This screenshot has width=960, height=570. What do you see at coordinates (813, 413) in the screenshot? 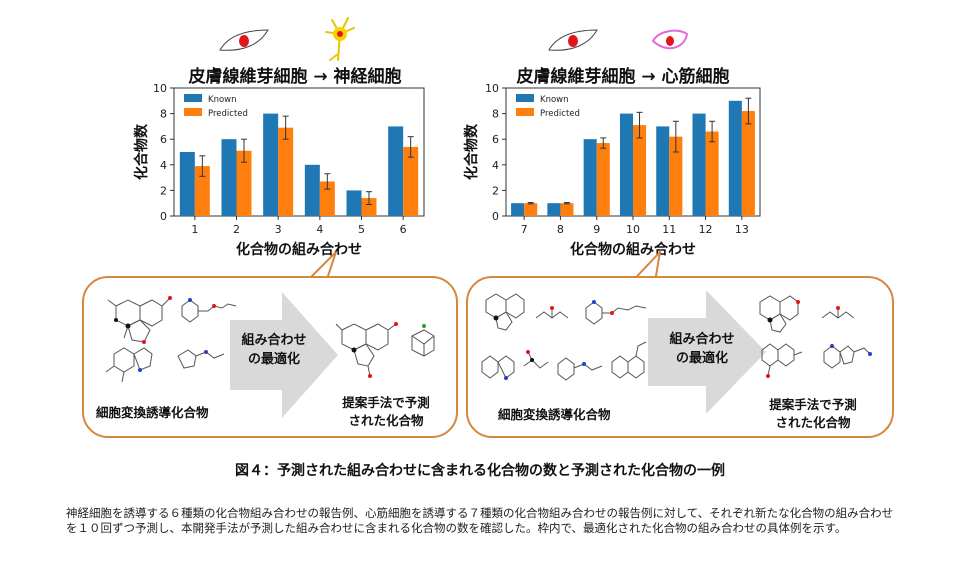
I see `predicted-compounds-label-cardiomyocyte: 提案手法で予測 された化合物` at bounding box center [813, 413].